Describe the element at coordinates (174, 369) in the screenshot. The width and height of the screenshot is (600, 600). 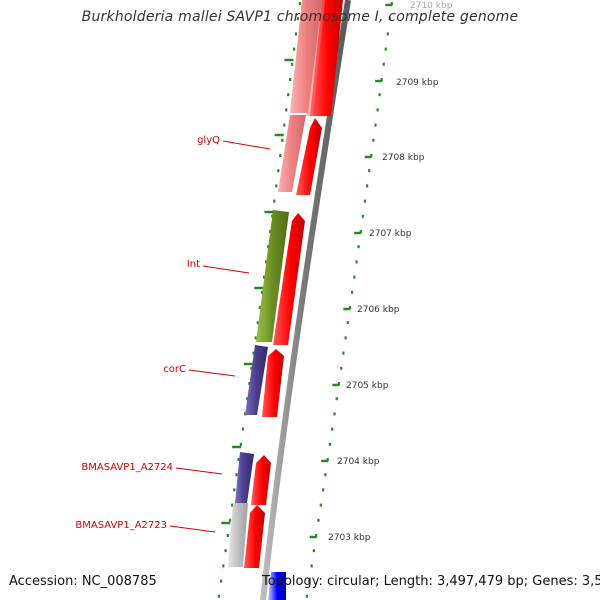
I see `gene-label-corc: corC` at that location.